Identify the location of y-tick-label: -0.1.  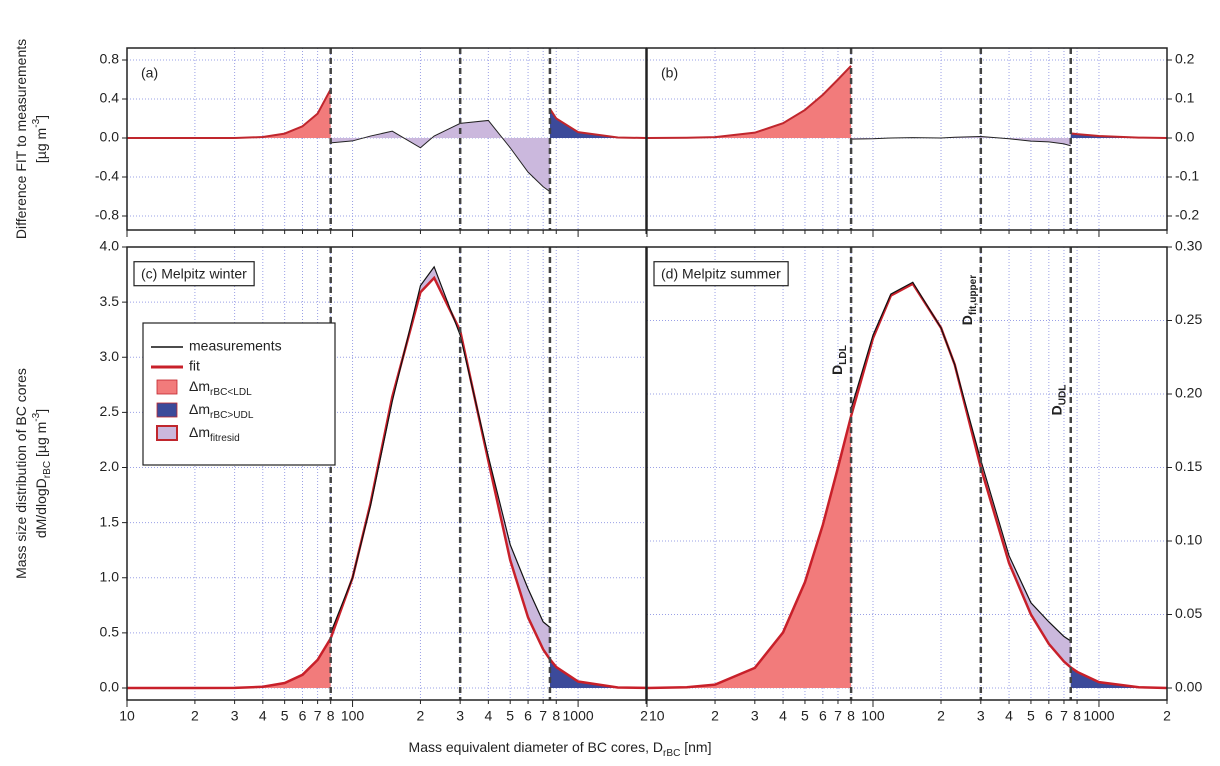
(1187, 176).